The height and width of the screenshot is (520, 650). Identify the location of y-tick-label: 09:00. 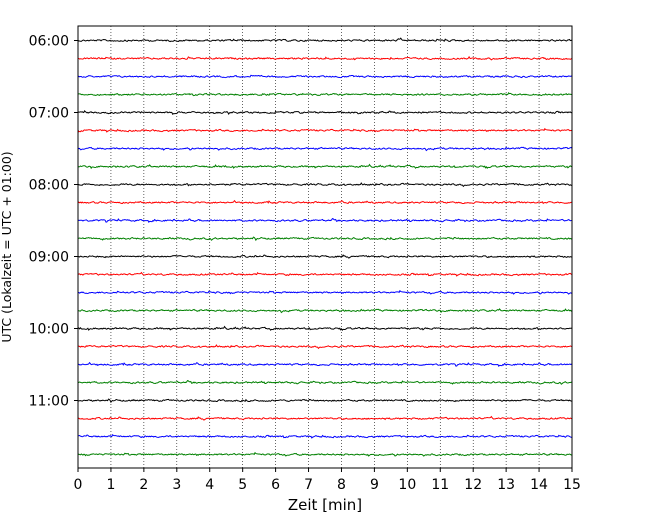
(49, 258).